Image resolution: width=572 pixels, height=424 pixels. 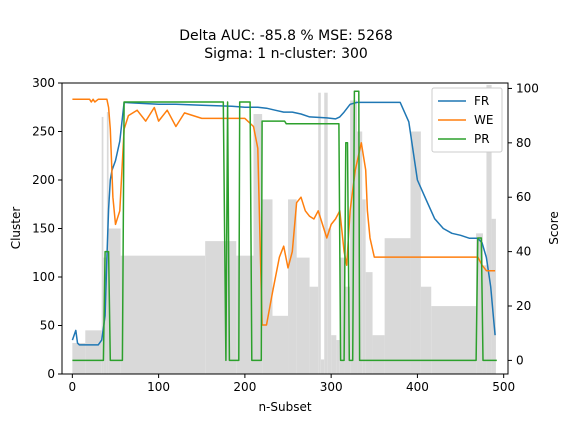 I want to click on y-left-tick-label-300: 300, so click(x=43, y=83).